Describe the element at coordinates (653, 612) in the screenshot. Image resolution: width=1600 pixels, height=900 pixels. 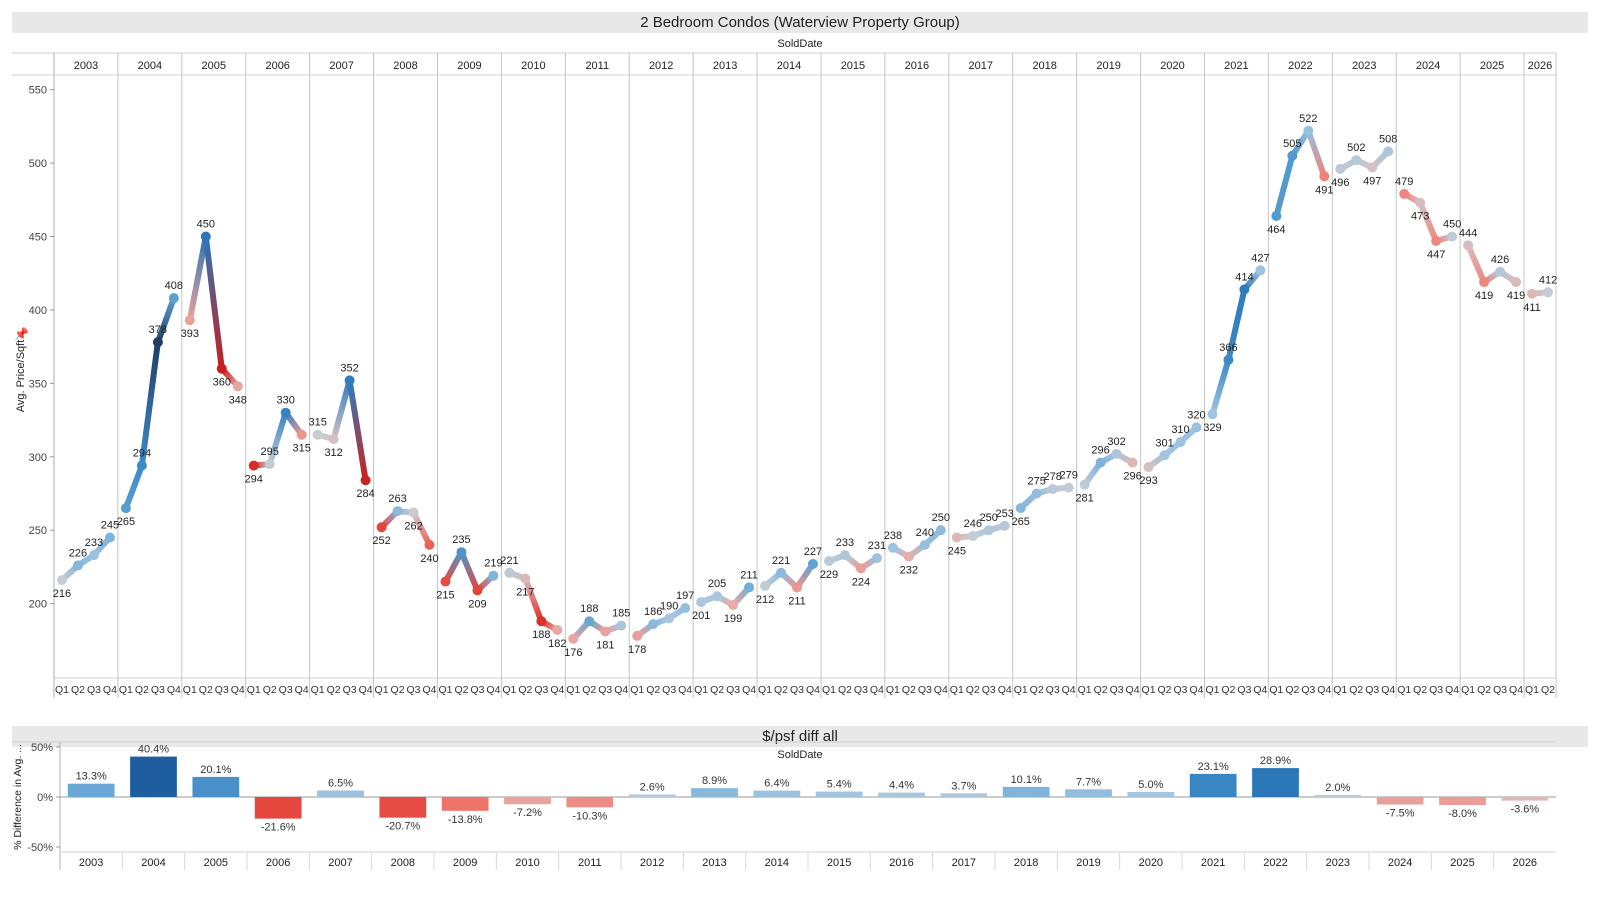
I see `data-label: 186` at that location.